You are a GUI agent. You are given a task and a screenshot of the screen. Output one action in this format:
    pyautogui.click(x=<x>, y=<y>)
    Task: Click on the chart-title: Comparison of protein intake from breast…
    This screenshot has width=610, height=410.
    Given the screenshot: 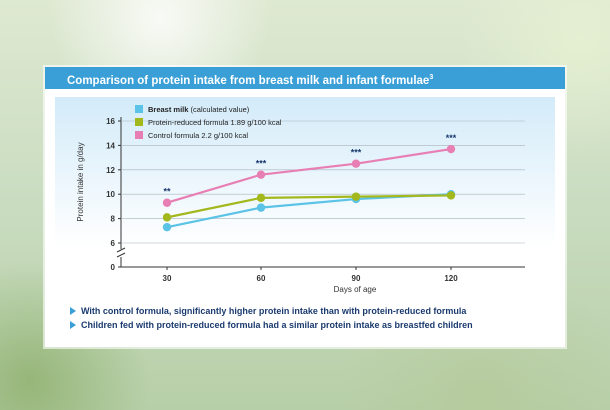 What is the action you would take?
    pyautogui.click(x=305, y=78)
    